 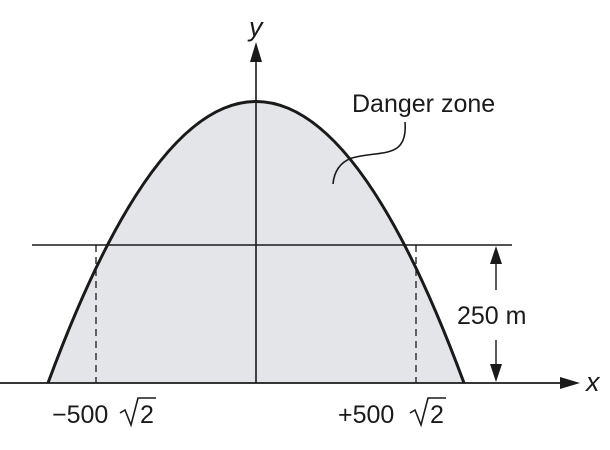 What do you see at coordinates (570, 383) in the screenshot?
I see `x-axis-arrowhead` at bounding box center [570, 383].